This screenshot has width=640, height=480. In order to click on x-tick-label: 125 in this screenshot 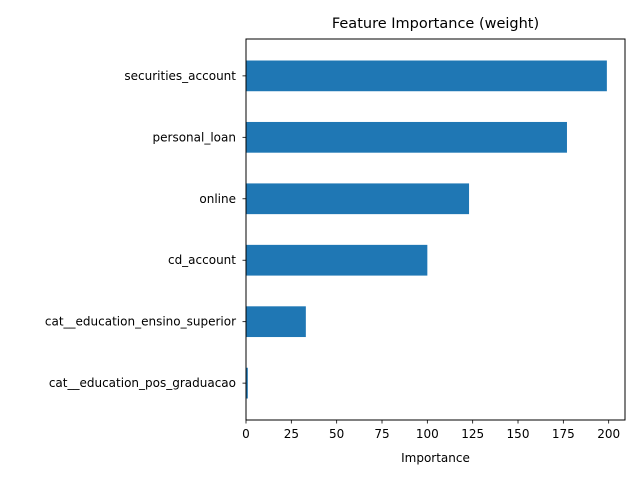, I will do `click(472, 434)`.